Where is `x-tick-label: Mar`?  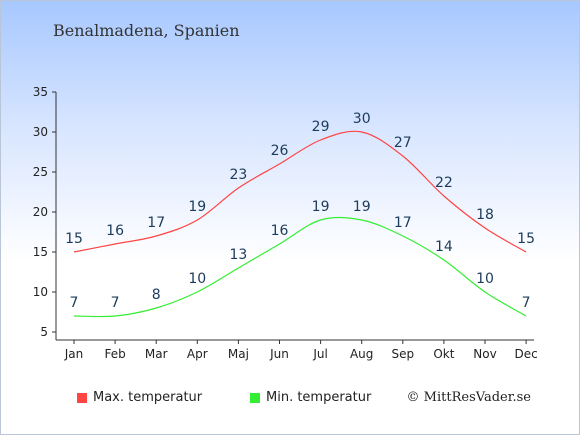
x-tick-label: Mar is located at coordinates (156, 354).